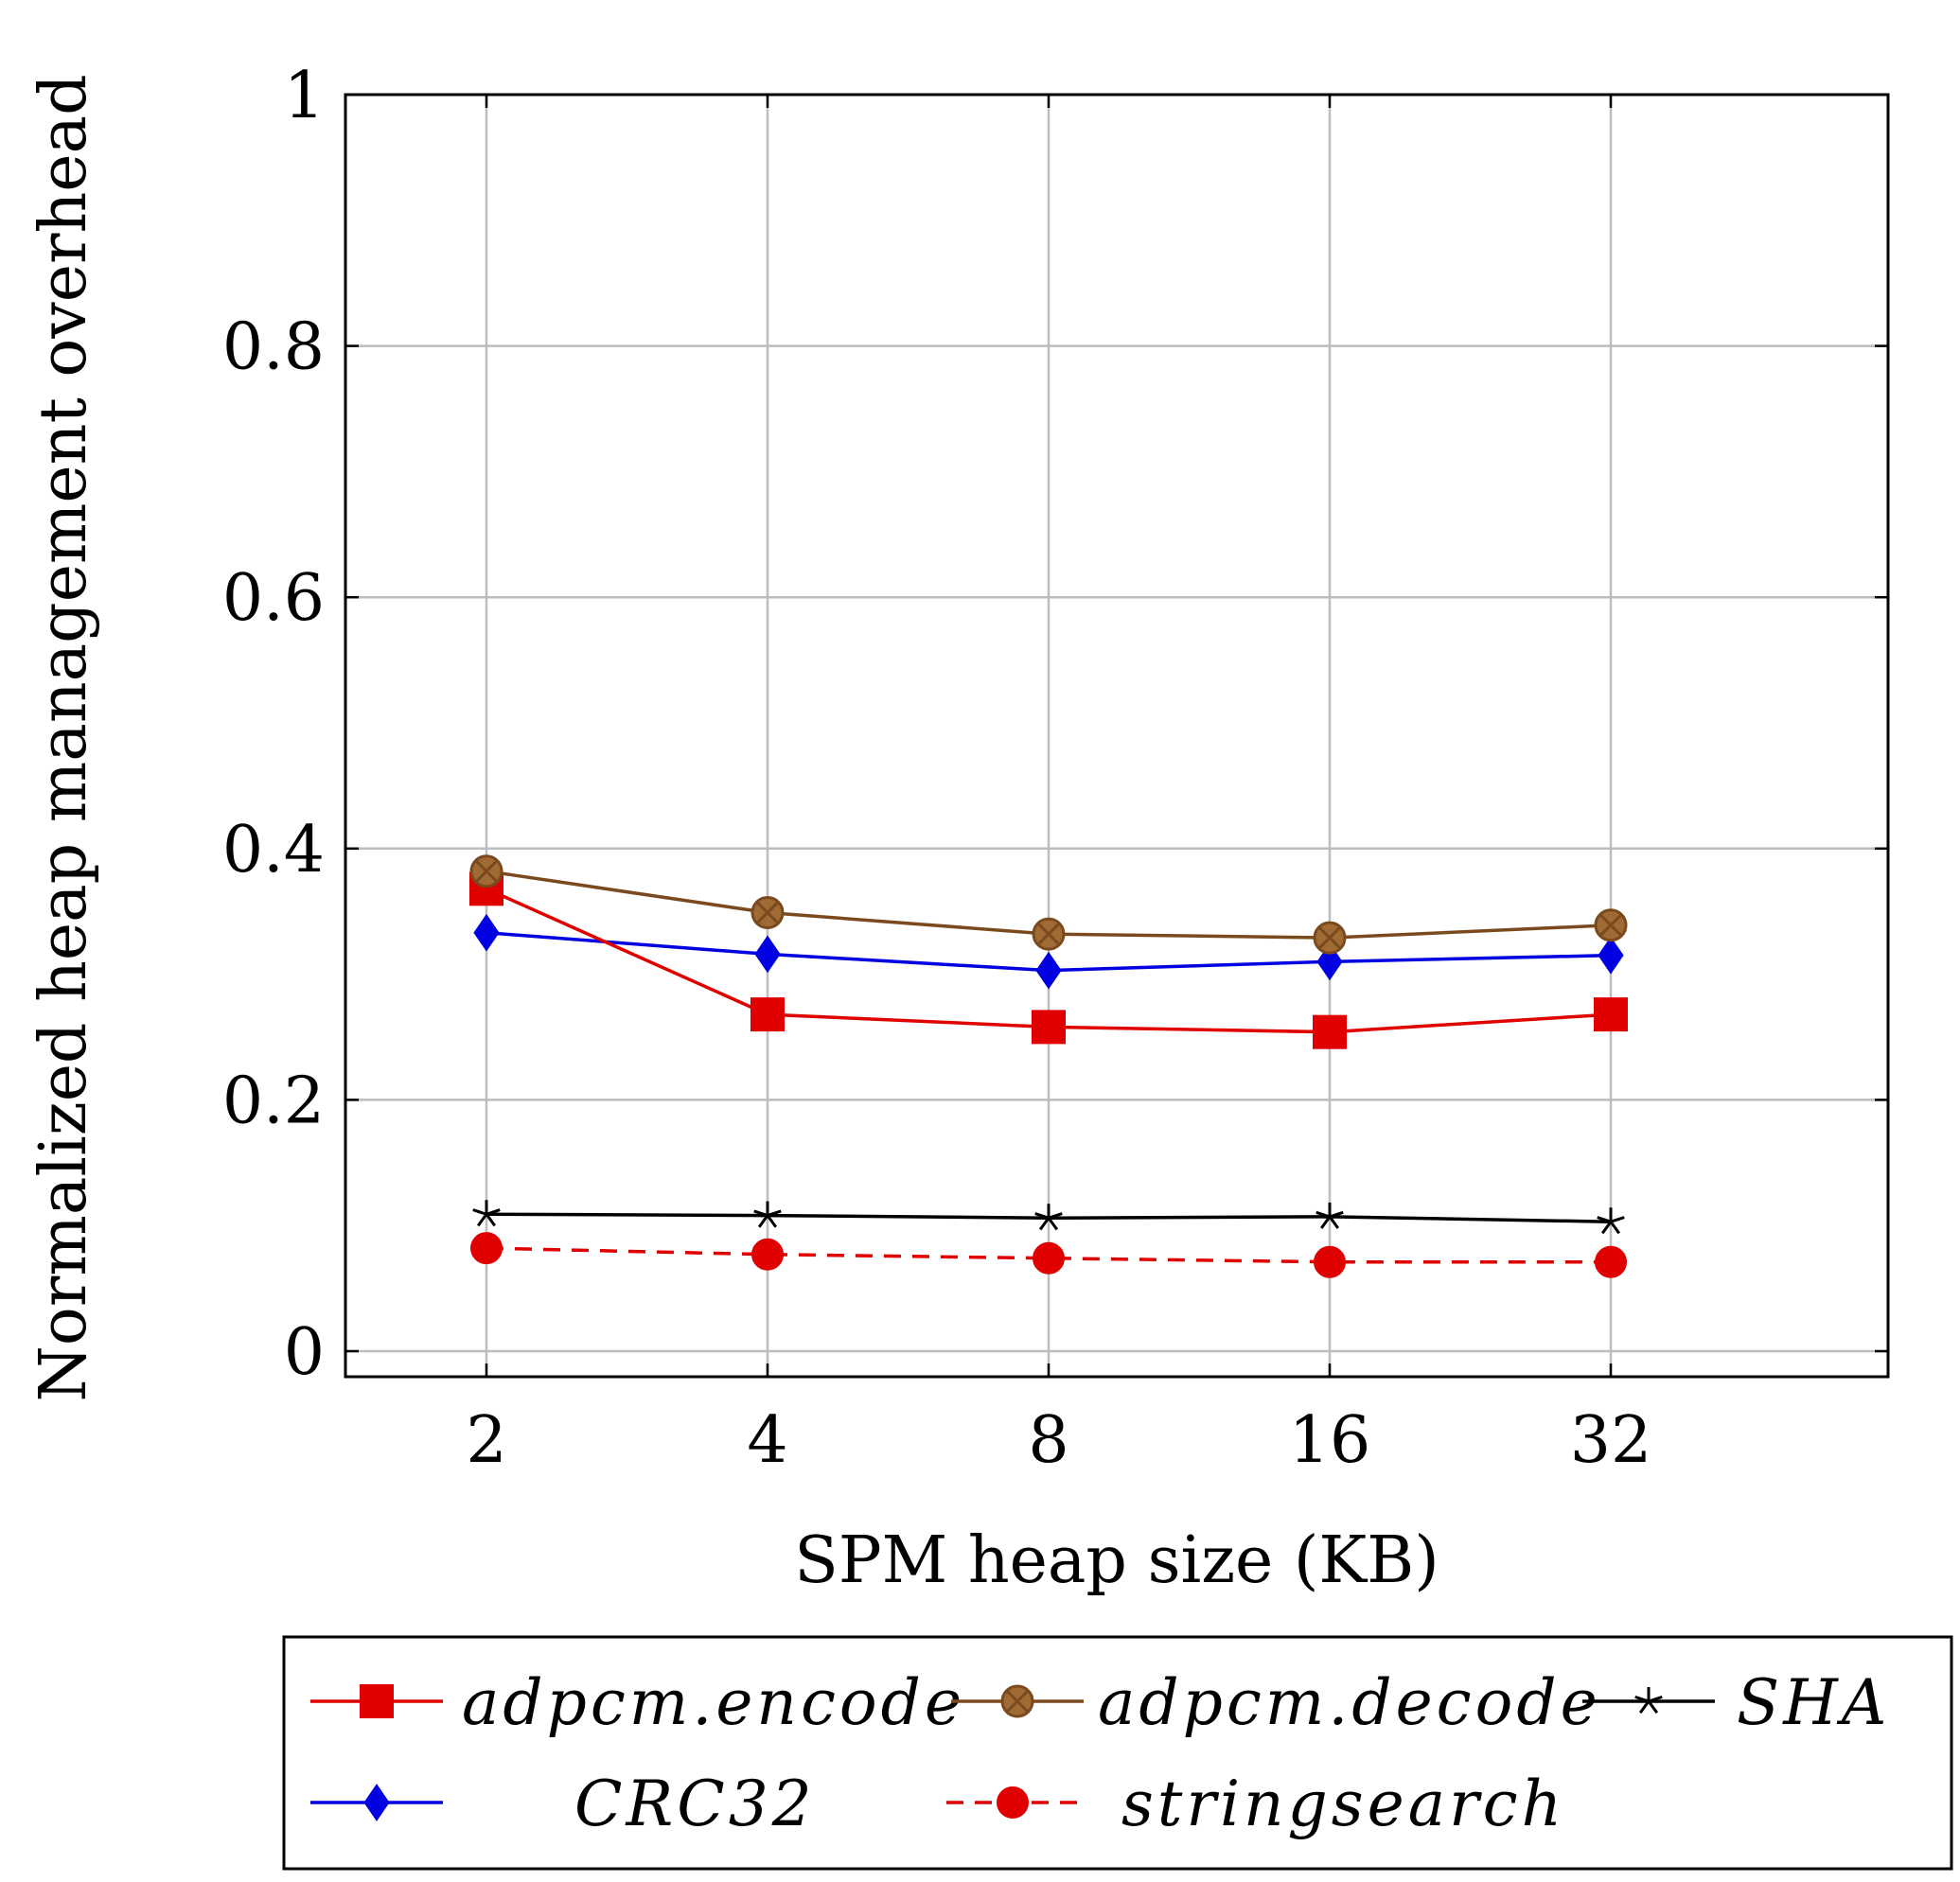 The width and height of the screenshot is (1960, 1882). What do you see at coordinates (486, 1440) in the screenshot?
I see `x-tick-label: 2` at bounding box center [486, 1440].